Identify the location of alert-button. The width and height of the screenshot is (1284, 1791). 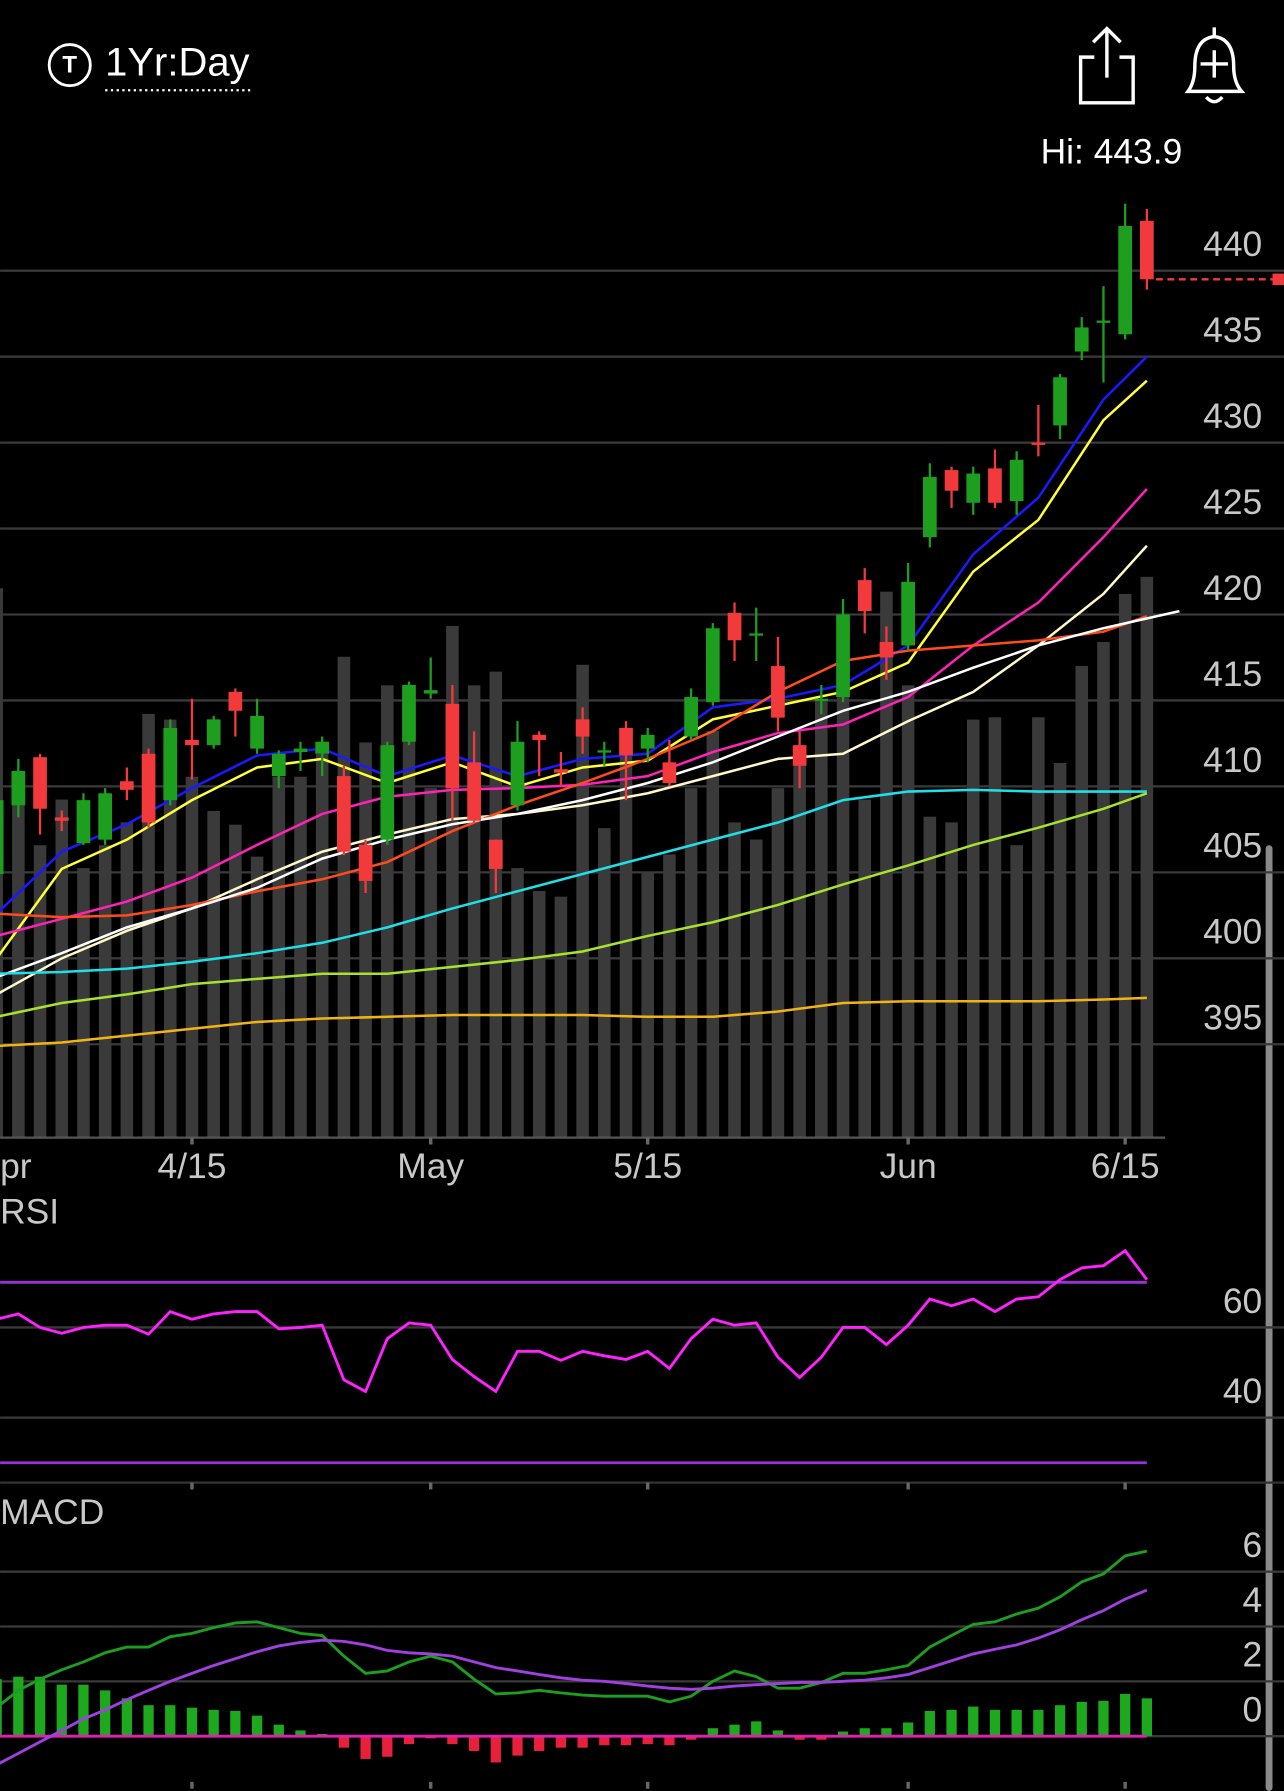
(1215, 65).